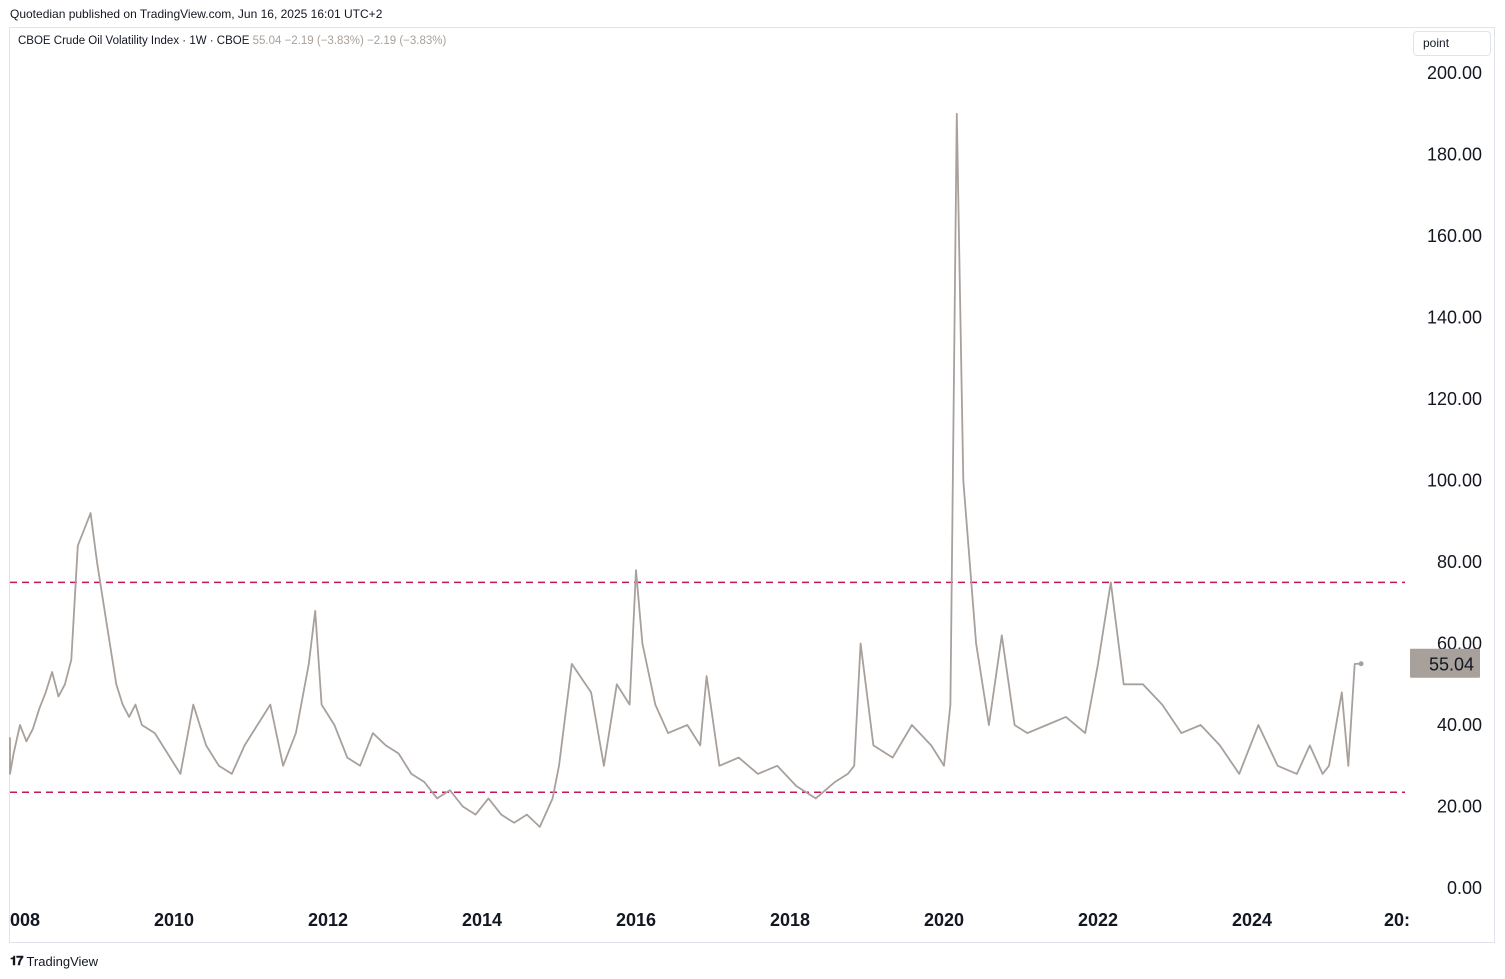 Image resolution: width=1505 pixels, height=979 pixels. Describe the element at coordinates (790, 920) in the screenshot. I see `x-tick-label: 2018` at that location.